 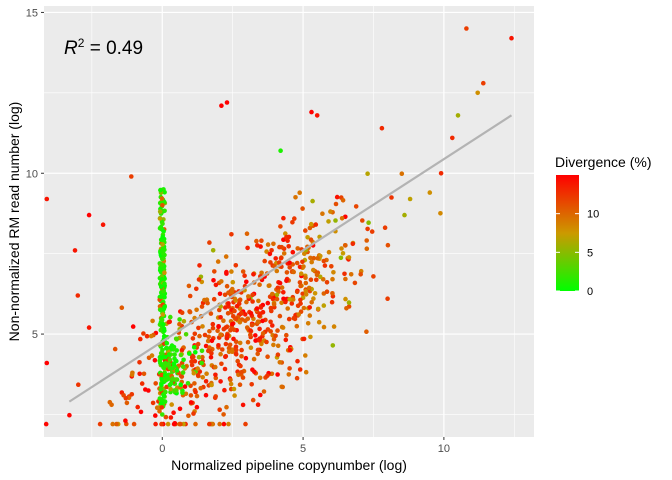 What do you see at coordinates (32, 13) in the screenshot?
I see `y-tick-label: 15` at bounding box center [32, 13].